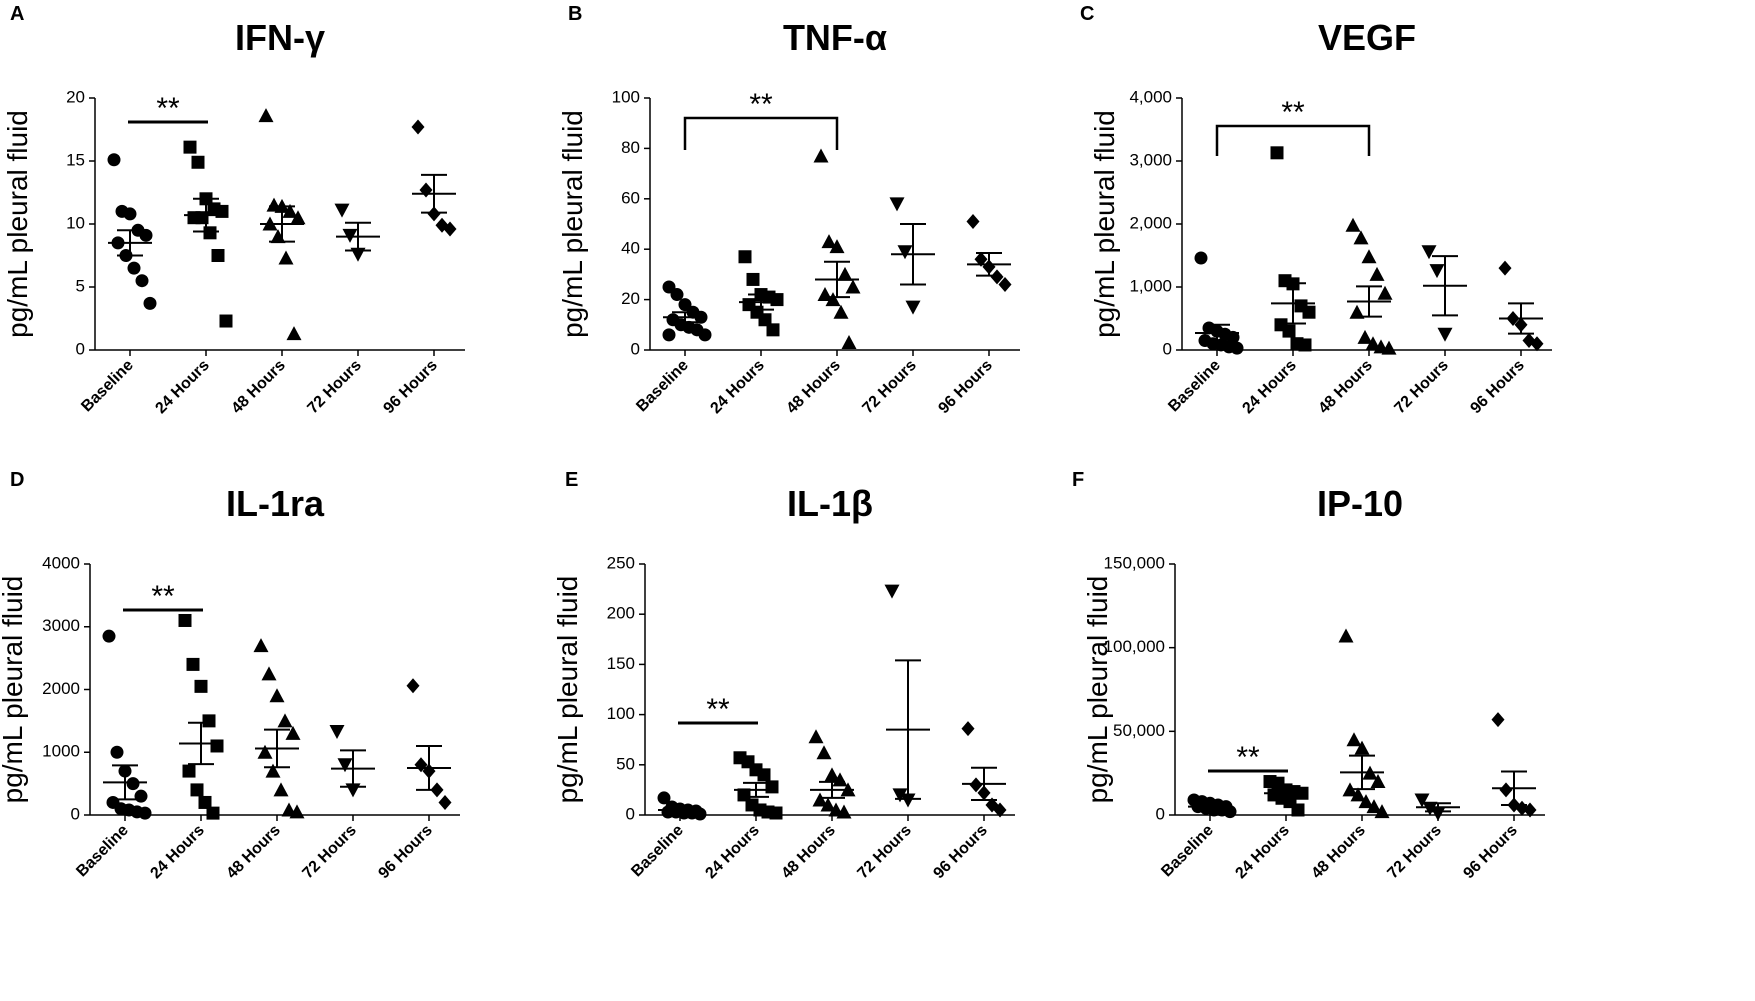 This screenshot has width=1755, height=1001. Describe the element at coordinates (1293, 140) in the screenshot. I see `significance-bracket` at that location.